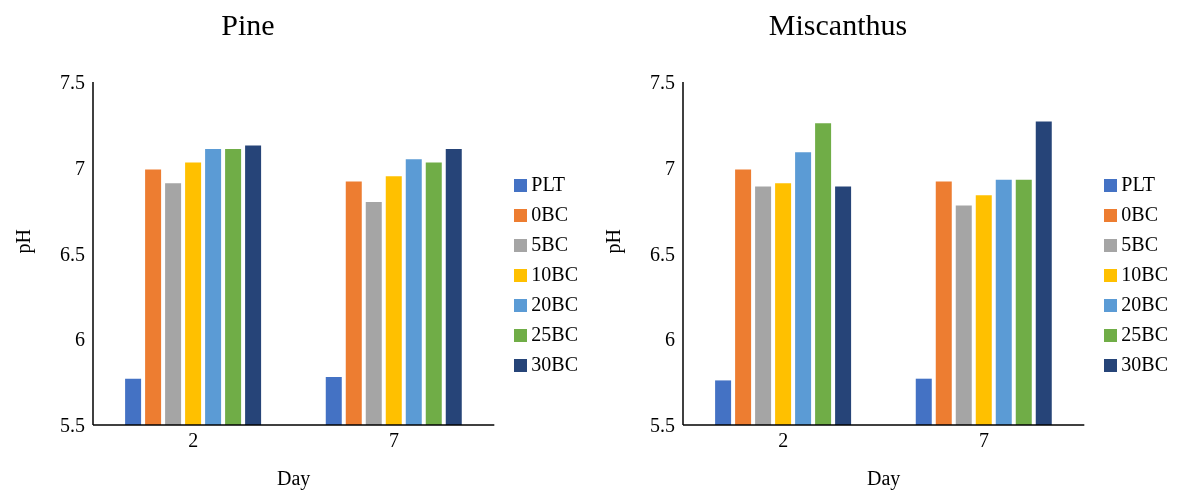 Image resolution: width=1201 pixels, height=503 pixels. I want to click on chart-title: Pine, so click(248, 25).